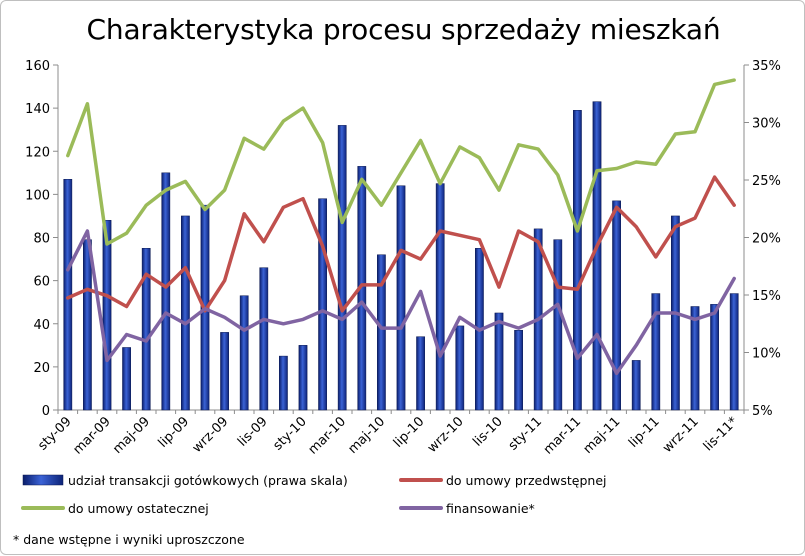 The image size is (805, 556). Describe the element at coordinates (766, 239) in the screenshot. I see `right-tick-label: 20%` at that location.